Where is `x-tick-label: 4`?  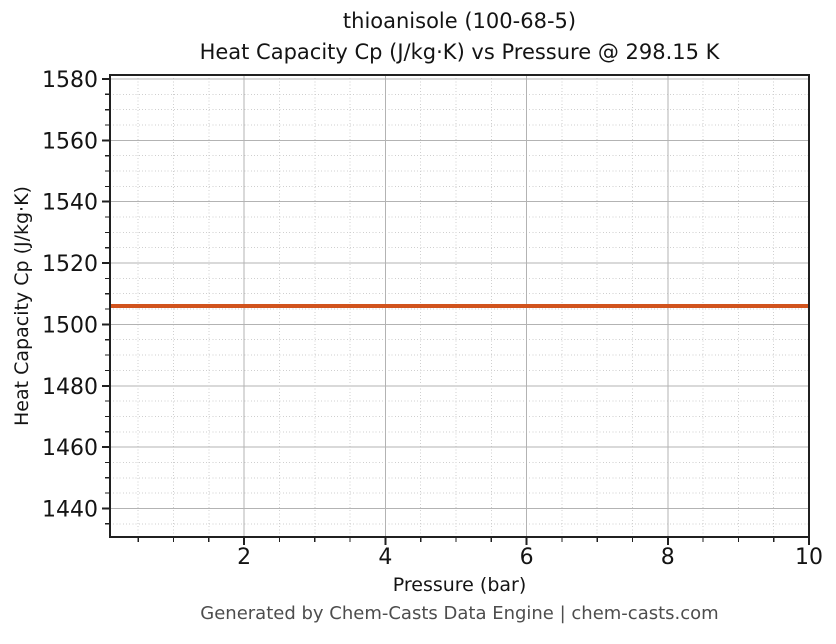 x-tick-label: 4 is located at coordinates (385, 557).